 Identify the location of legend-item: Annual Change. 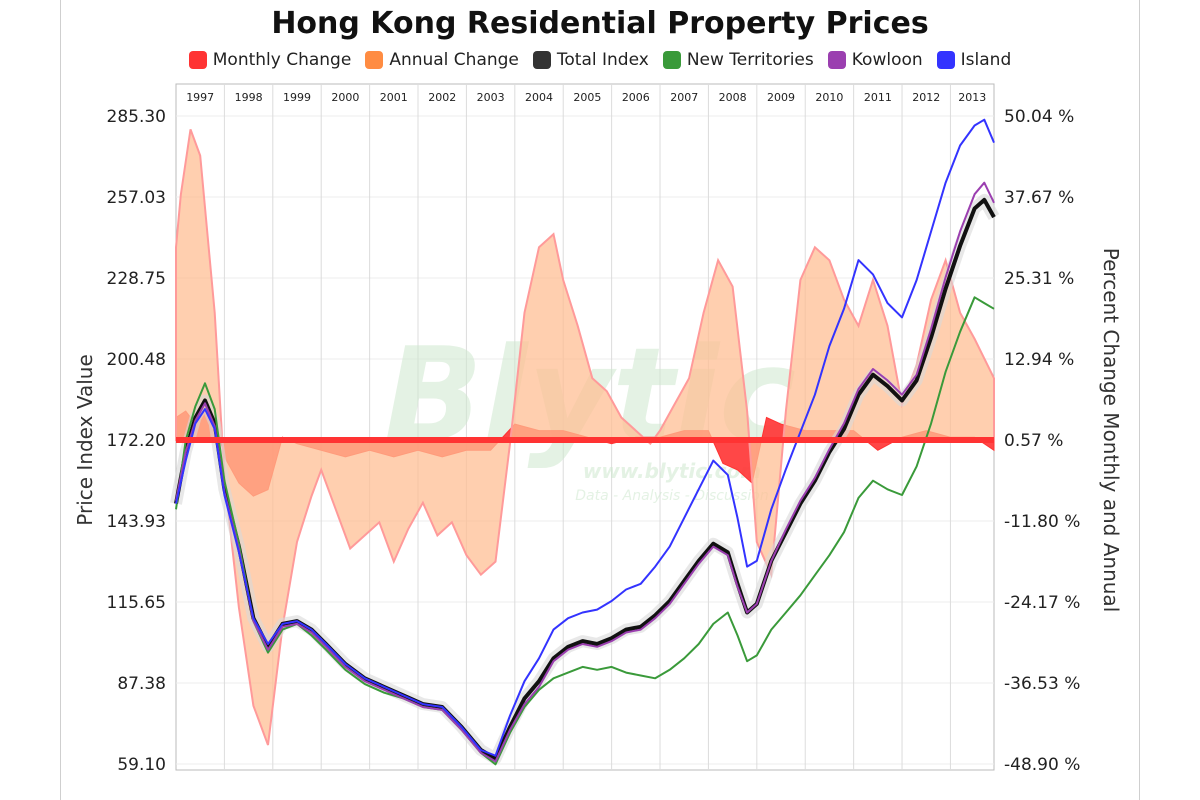
(442, 60).